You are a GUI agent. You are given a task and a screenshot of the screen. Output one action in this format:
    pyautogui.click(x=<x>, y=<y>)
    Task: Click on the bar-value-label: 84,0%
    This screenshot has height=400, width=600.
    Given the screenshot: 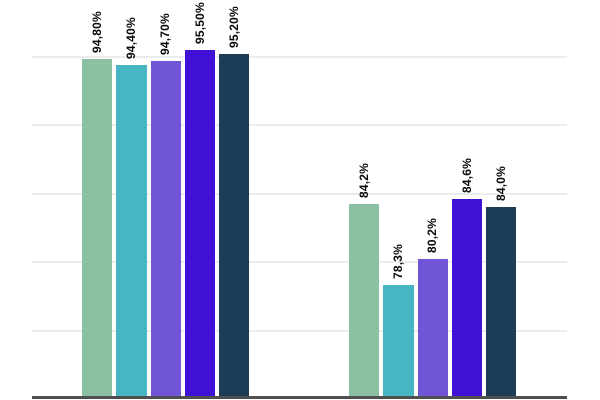 What is the action you would take?
    pyautogui.click(x=500, y=184)
    